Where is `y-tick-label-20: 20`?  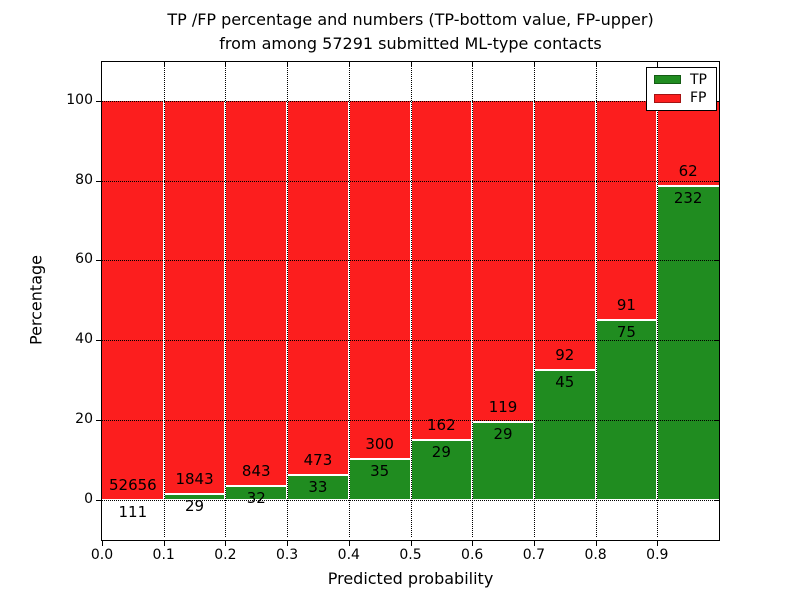 y-tick-label-20: 20 is located at coordinates (84, 418).